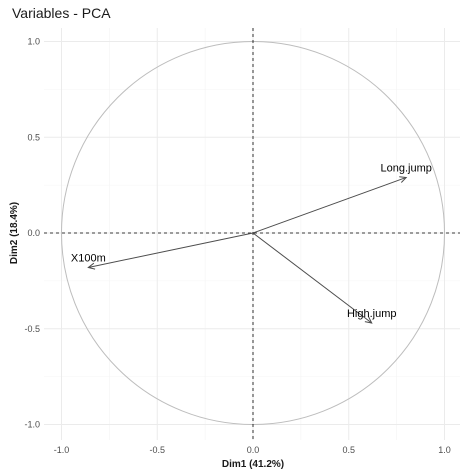 The height and width of the screenshot is (474, 474). Describe the element at coordinates (62, 450) in the screenshot. I see `x-tick-label: -1.0` at that location.